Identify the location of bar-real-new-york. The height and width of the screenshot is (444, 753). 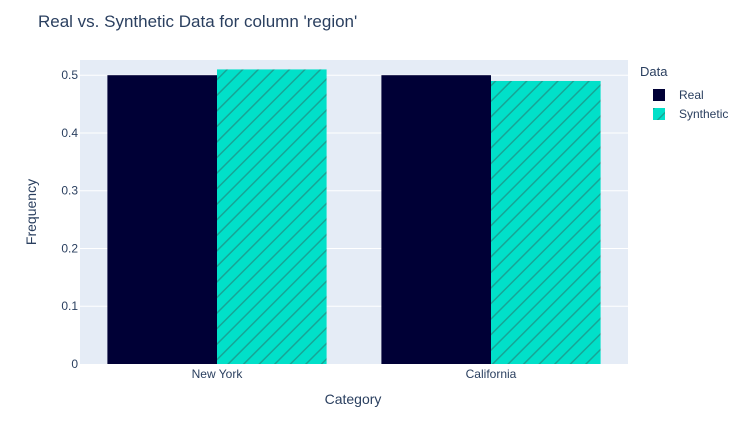
(162, 219).